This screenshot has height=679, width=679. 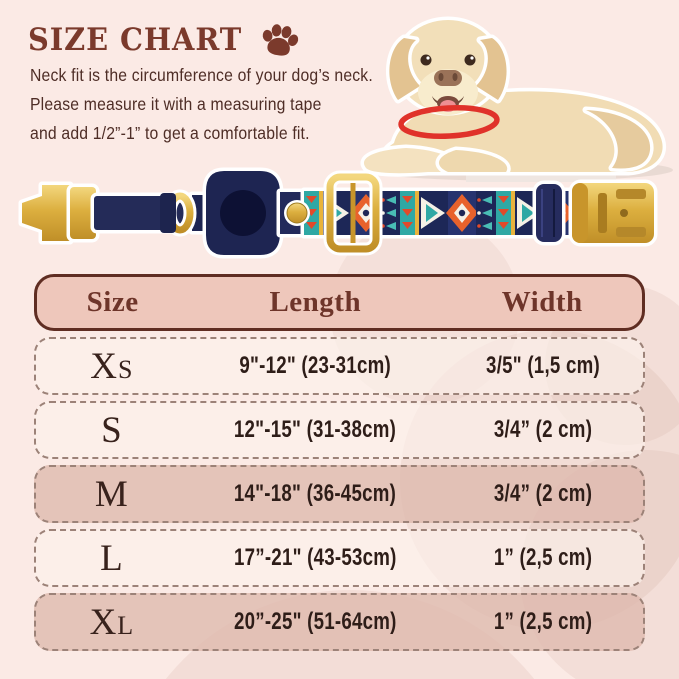 I want to click on rivet, so click(x=297, y=213).